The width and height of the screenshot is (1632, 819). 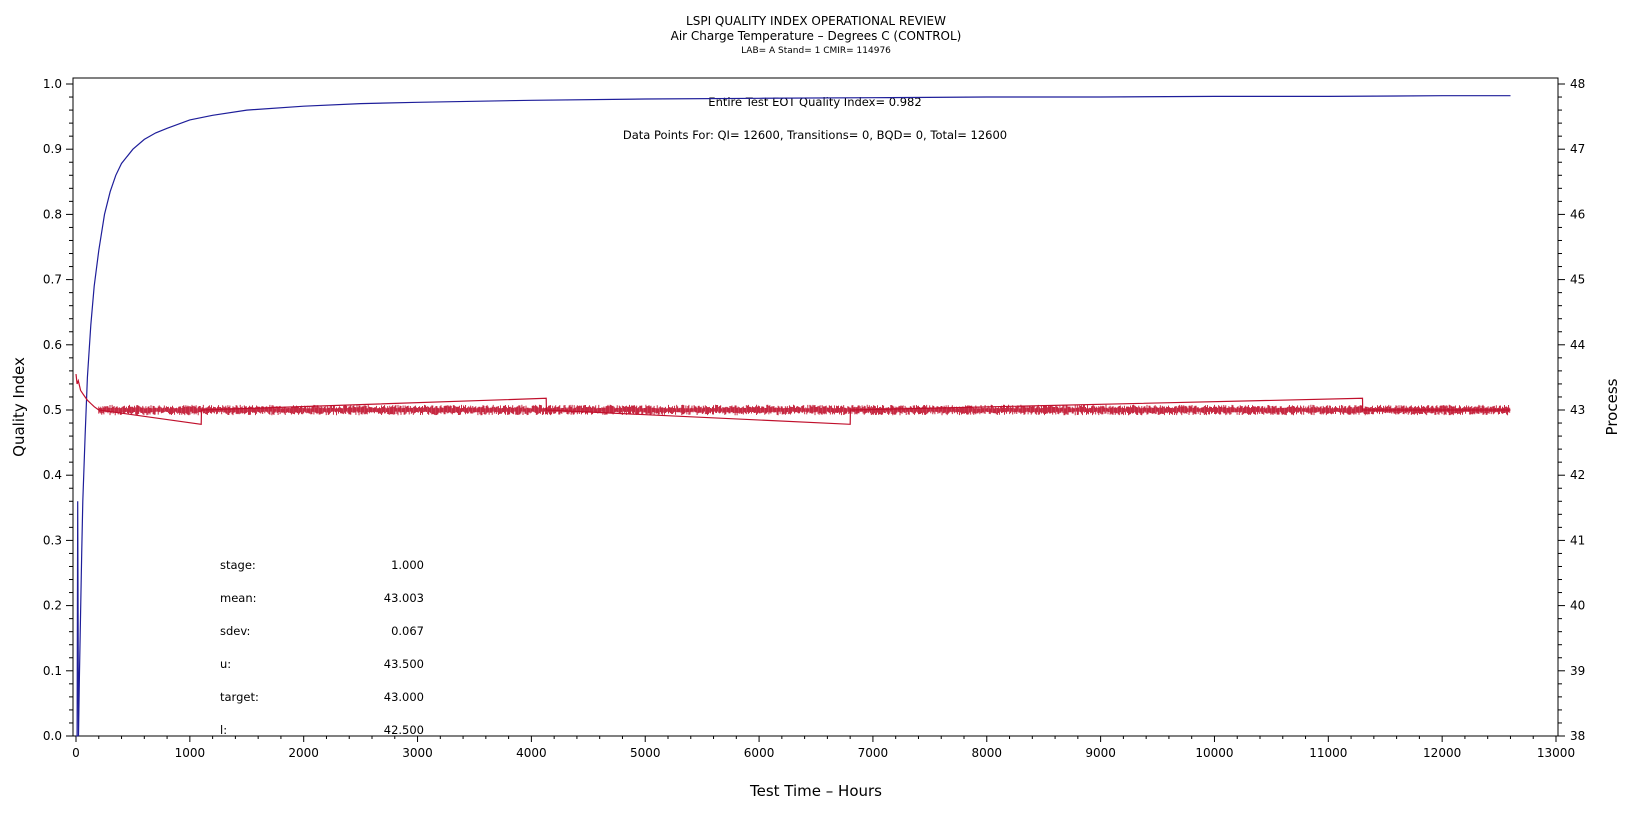 What do you see at coordinates (239, 697) in the screenshot?
I see `stat-label: target:` at bounding box center [239, 697].